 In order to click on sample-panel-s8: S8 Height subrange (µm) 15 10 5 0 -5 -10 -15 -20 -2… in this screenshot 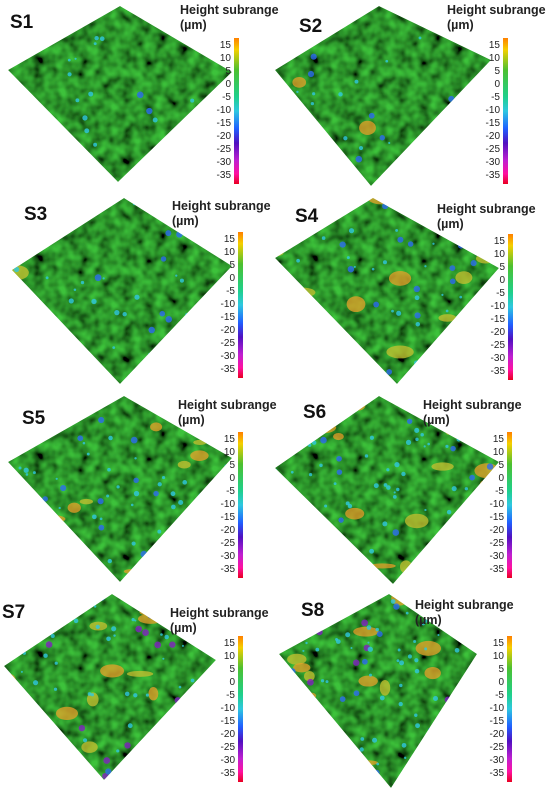, I will do `click(412, 693)`.